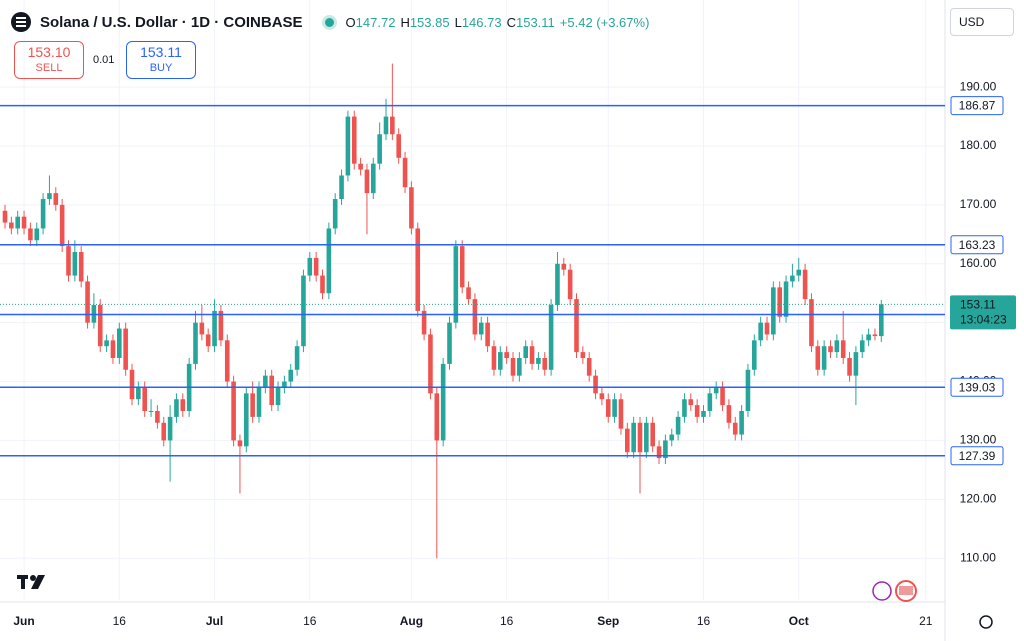 Image resolution: width=1024 pixels, height=641 pixels. What do you see at coordinates (31, 582) in the screenshot?
I see `tv-logo` at bounding box center [31, 582].